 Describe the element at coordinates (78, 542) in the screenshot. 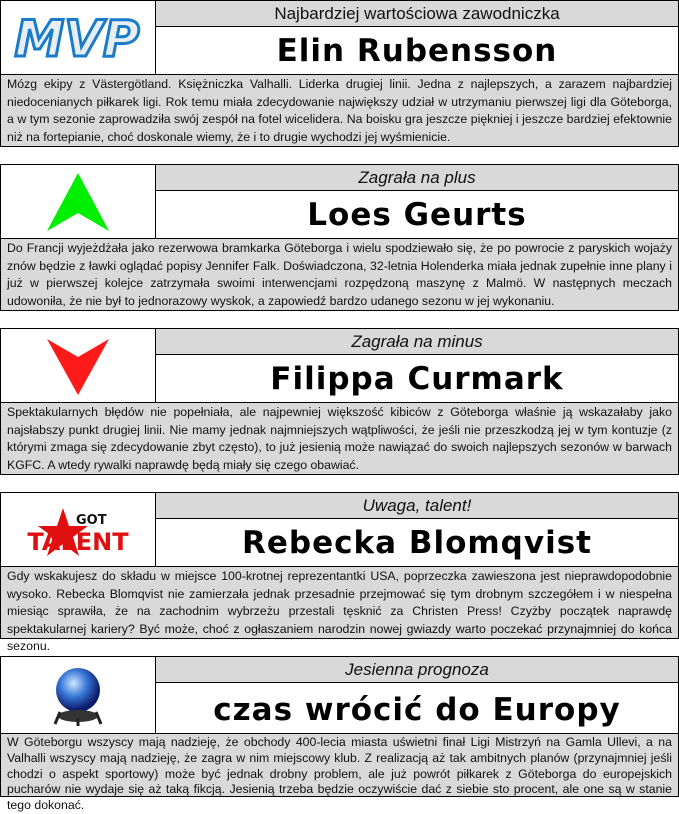

I see `svg-text: TALENT` at that location.